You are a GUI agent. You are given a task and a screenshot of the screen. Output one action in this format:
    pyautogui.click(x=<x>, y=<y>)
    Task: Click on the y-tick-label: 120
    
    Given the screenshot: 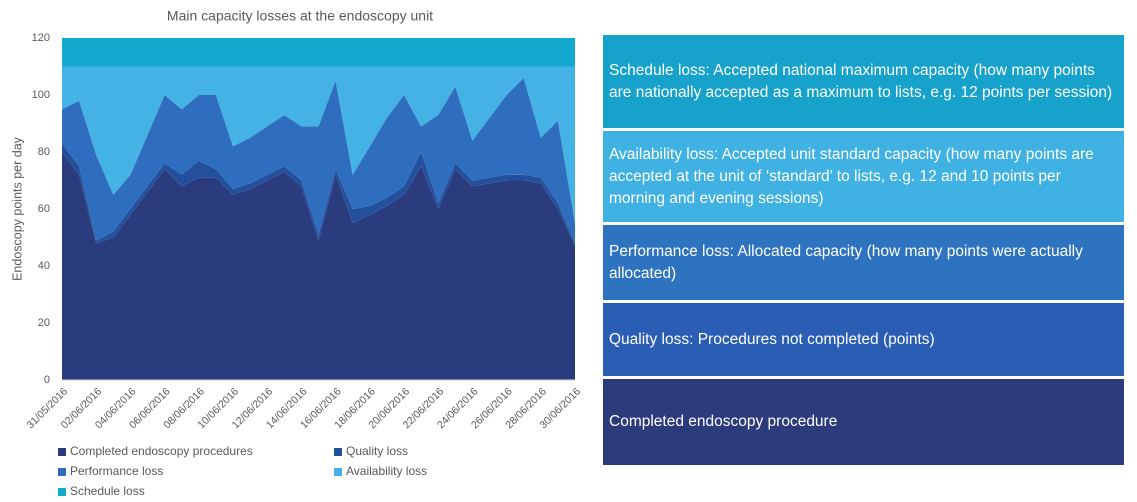 What is the action you would take?
    pyautogui.click(x=41, y=38)
    